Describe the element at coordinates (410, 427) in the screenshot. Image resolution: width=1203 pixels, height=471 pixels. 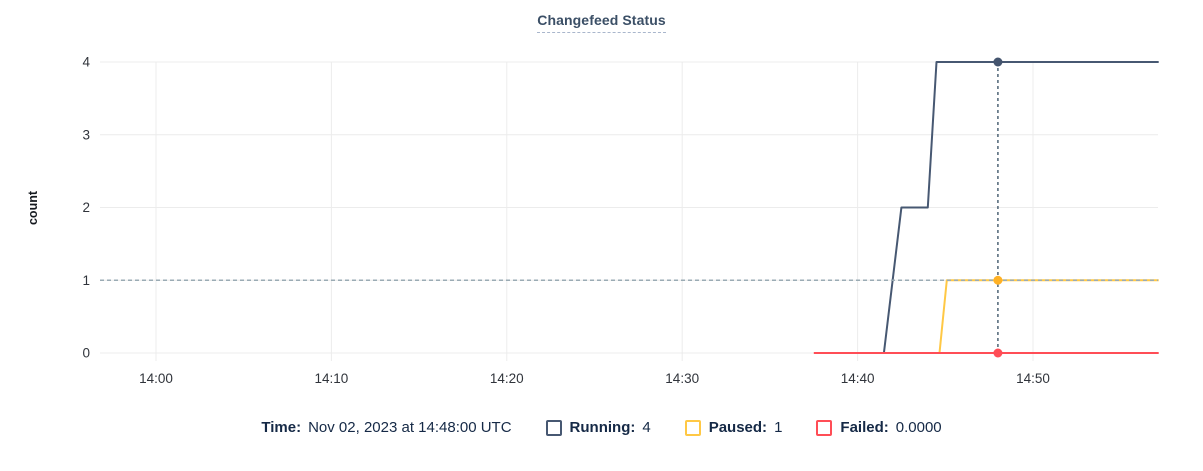
I see `legend-time-value: Nov 02, 2023 at 14:48:00 UTC` at that location.